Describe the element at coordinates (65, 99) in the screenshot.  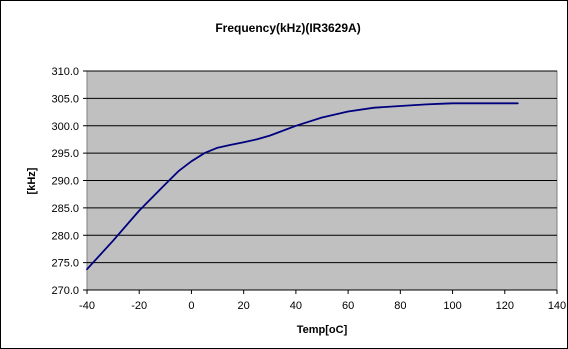
I see `y-tick-label: 305.0` at that location.